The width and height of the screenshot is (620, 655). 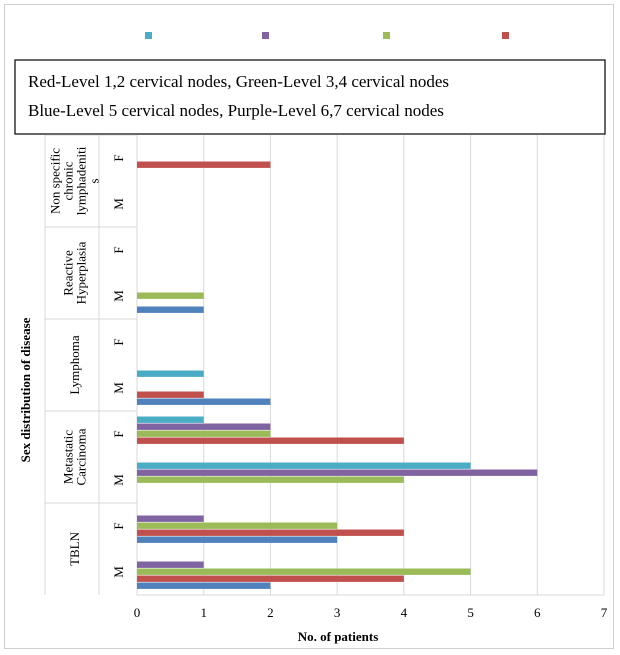 I want to click on x-tick-label: 4, so click(x=404, y=612).